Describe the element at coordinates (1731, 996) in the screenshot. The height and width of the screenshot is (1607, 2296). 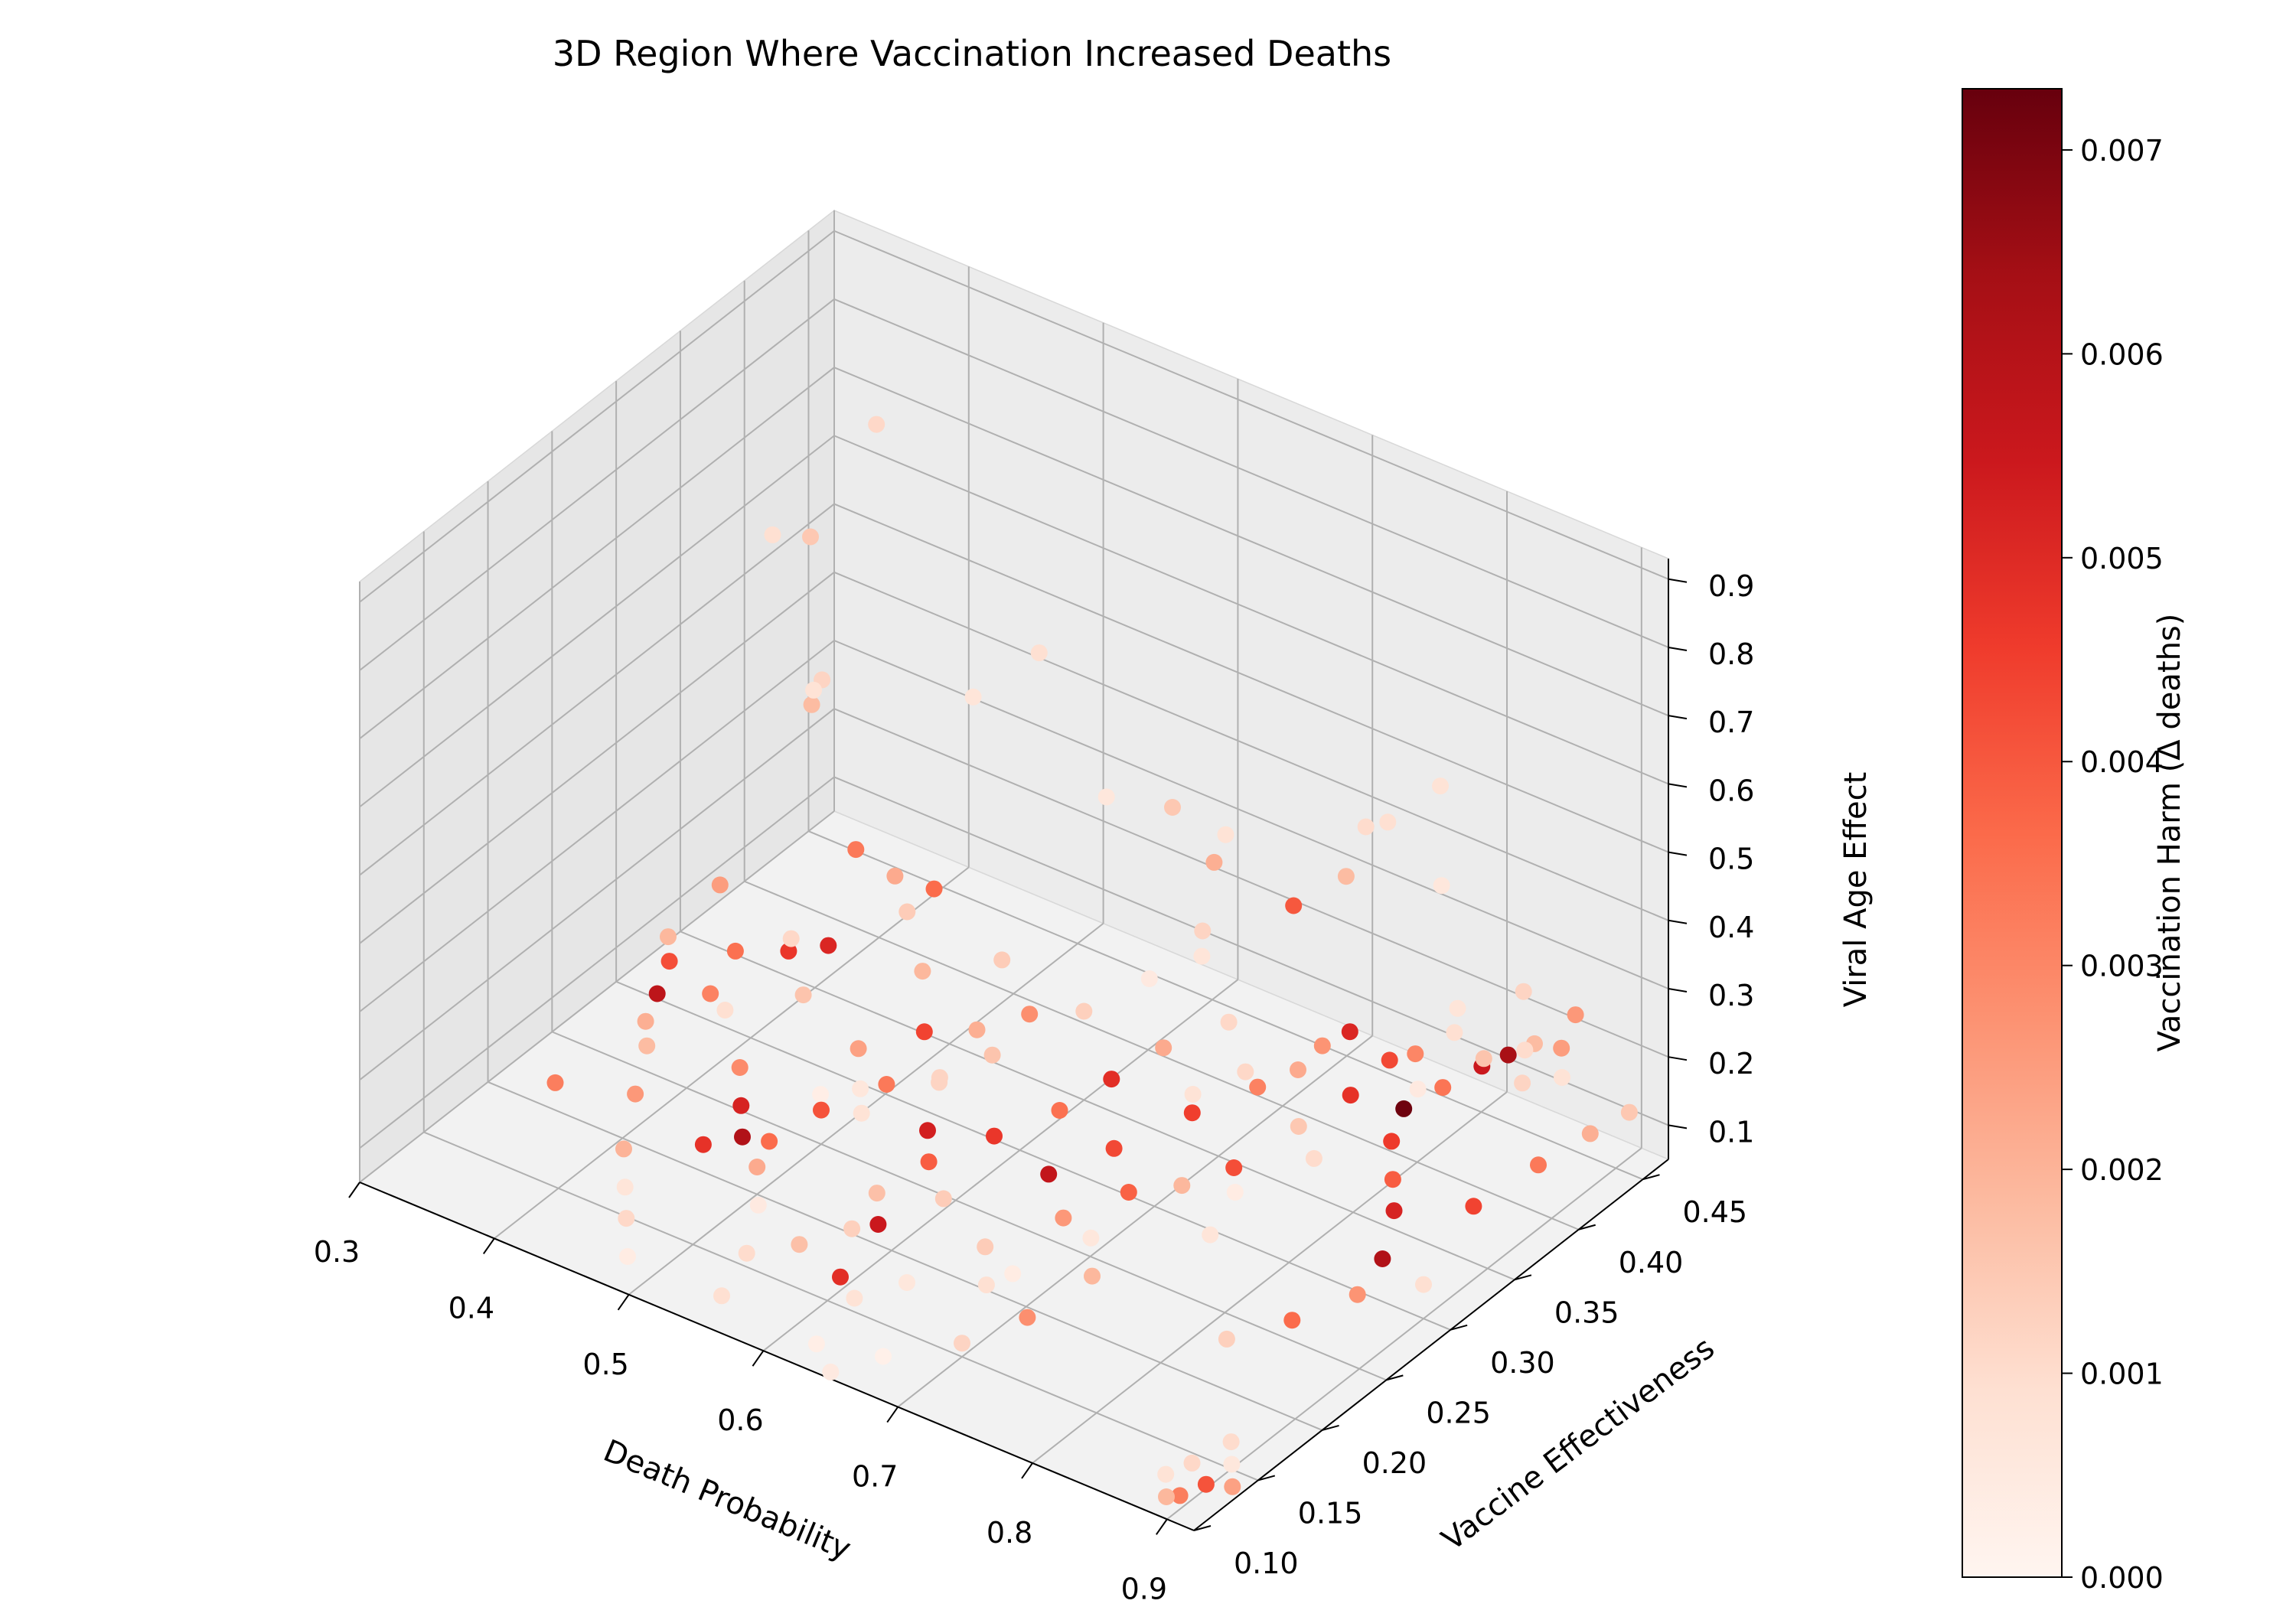
I see `z-tick-label: 0.3` at that location.